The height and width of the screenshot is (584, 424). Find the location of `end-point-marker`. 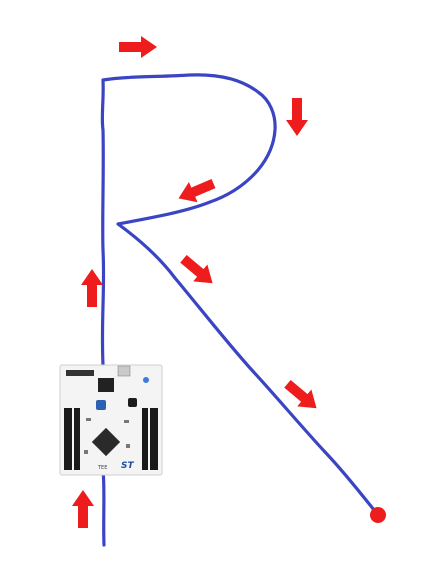

end-point-marker is located at coordinates (378, 515).